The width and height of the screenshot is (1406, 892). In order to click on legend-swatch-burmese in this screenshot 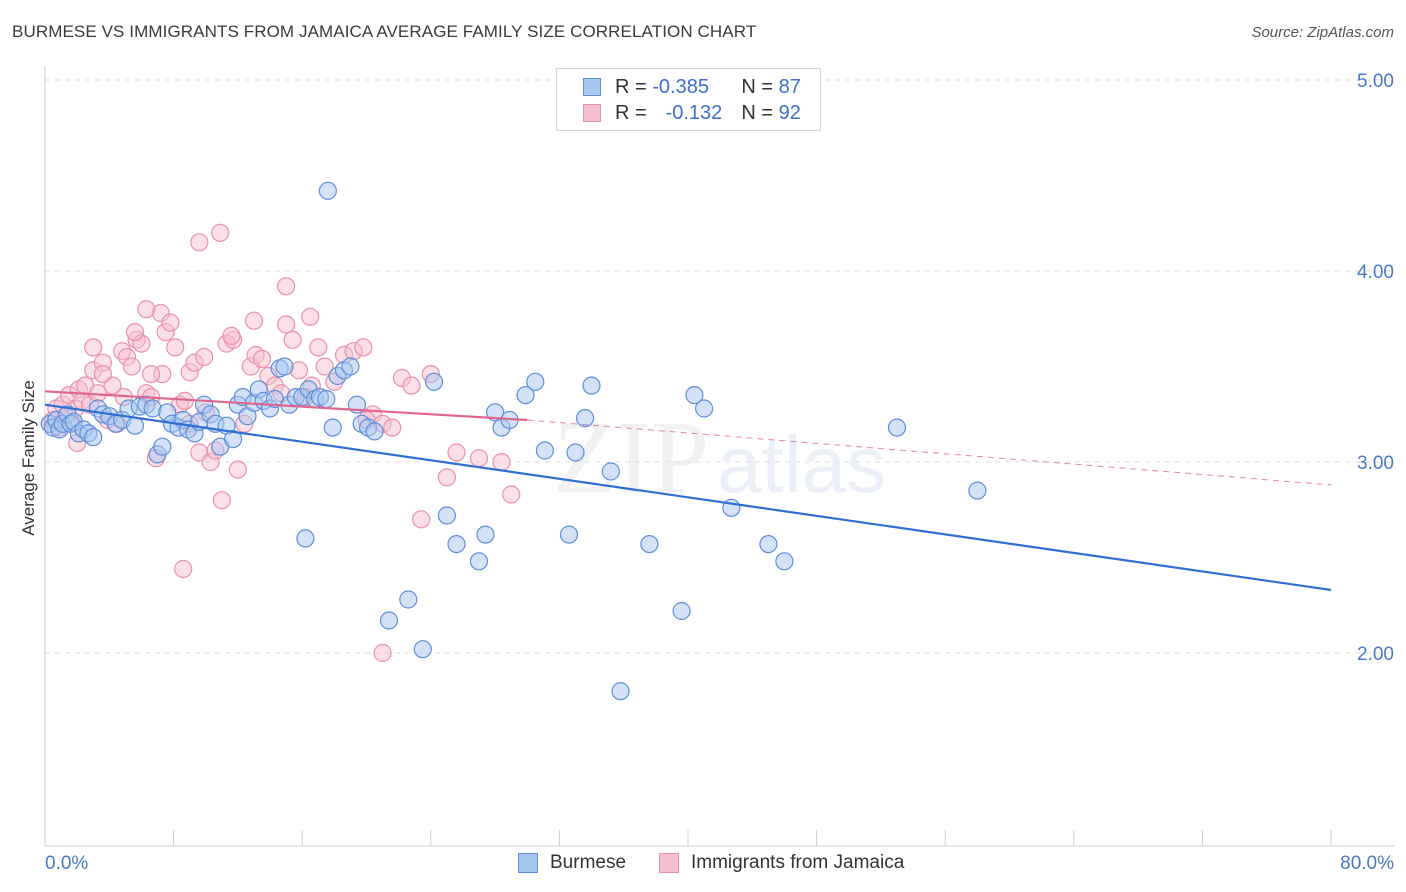, I will do `click(592, 87)`.